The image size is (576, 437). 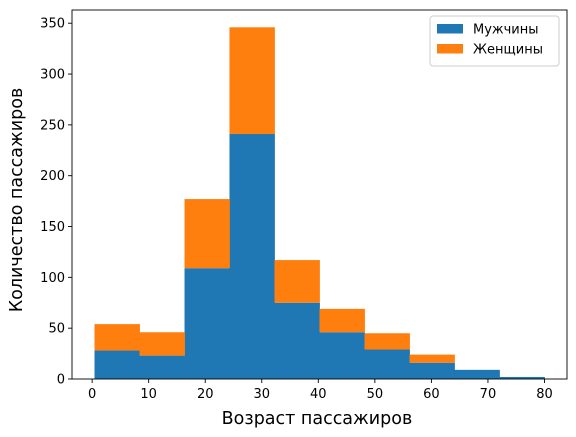 What do you see at coordinates (52, 227) in the screenshot?
I see `y-tick-label: 150` at bounding box center [52, 227].